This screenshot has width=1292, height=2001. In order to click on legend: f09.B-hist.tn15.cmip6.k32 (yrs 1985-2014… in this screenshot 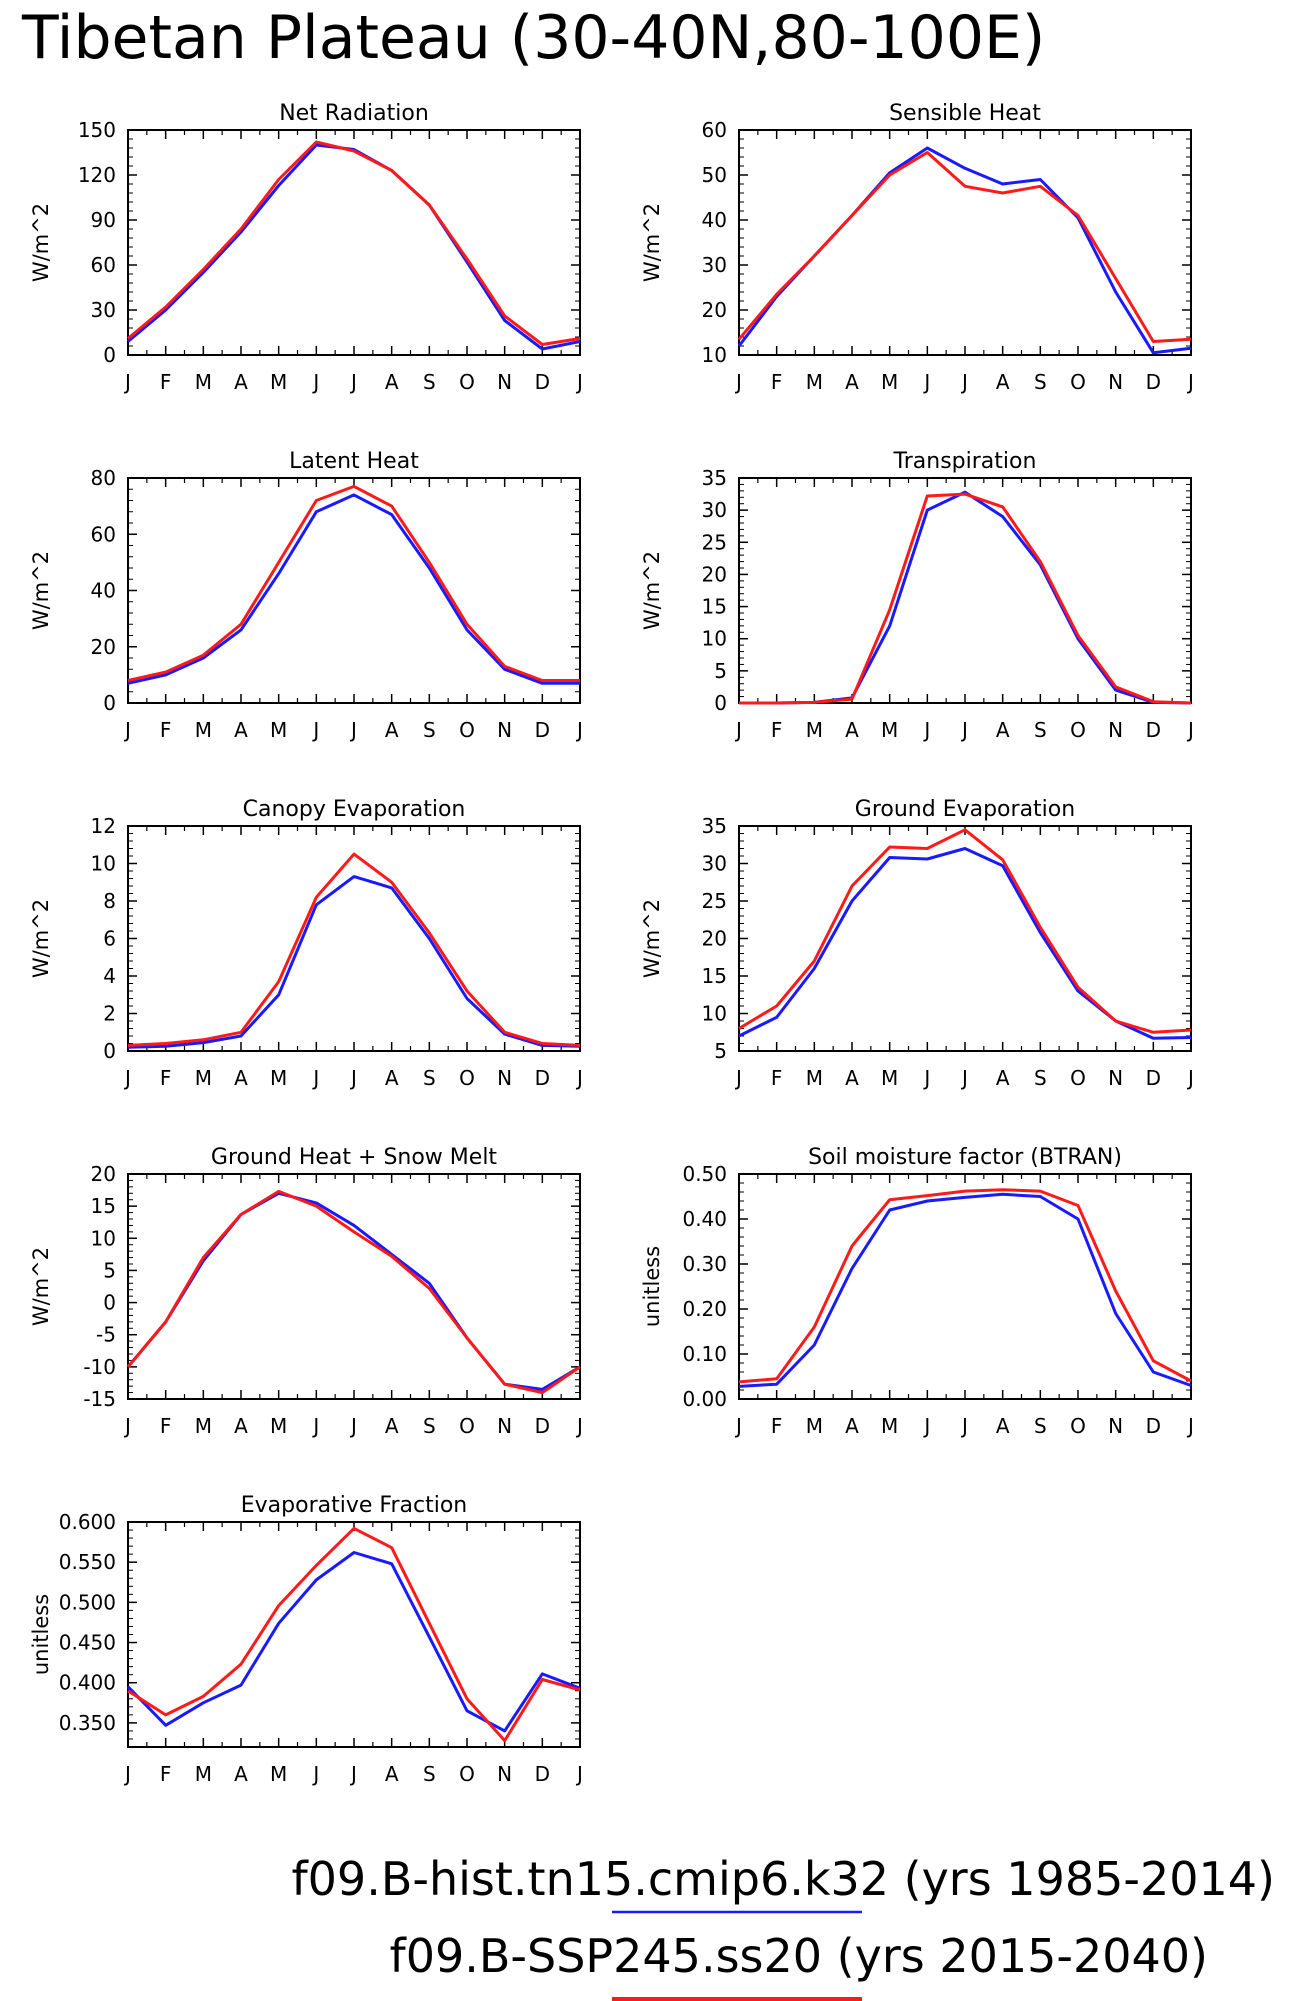, I will do `click(783, 1926)`.